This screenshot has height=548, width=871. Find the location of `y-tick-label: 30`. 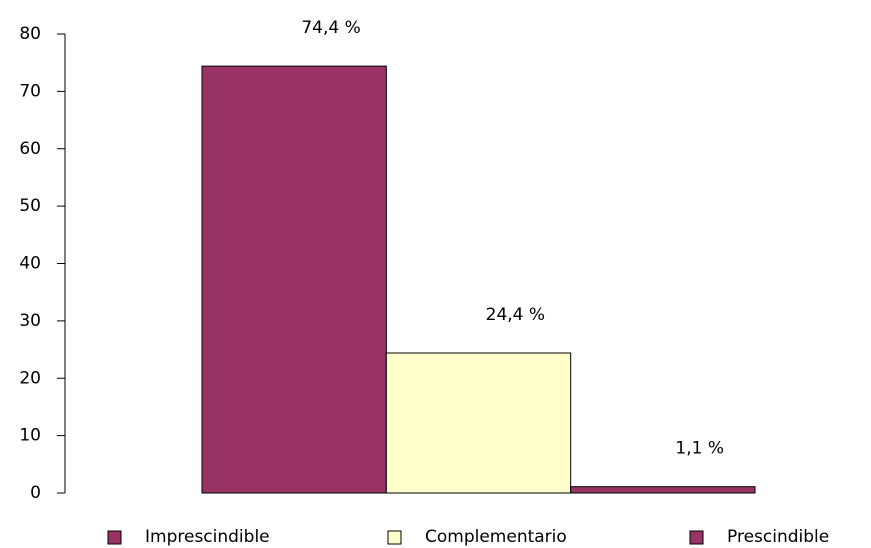

y-tick-label: 30 is located at coordinates (30, 321).